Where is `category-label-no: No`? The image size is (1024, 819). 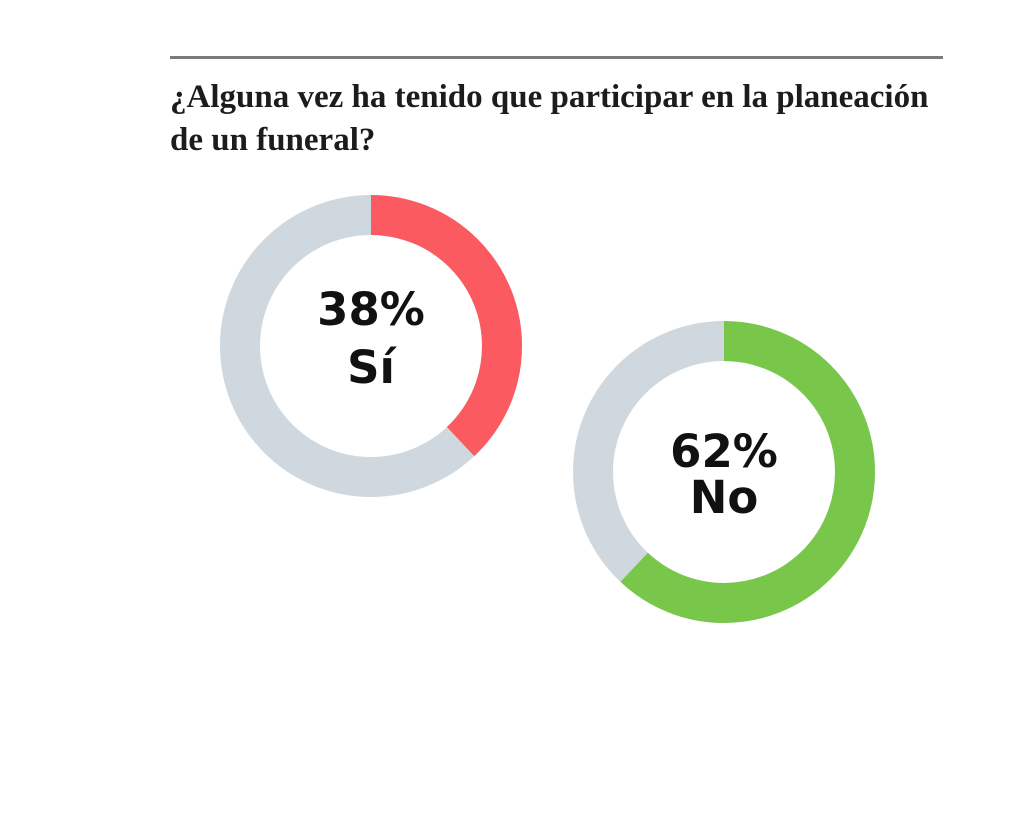
category-label-no: No is located at coordinates (724, 497).